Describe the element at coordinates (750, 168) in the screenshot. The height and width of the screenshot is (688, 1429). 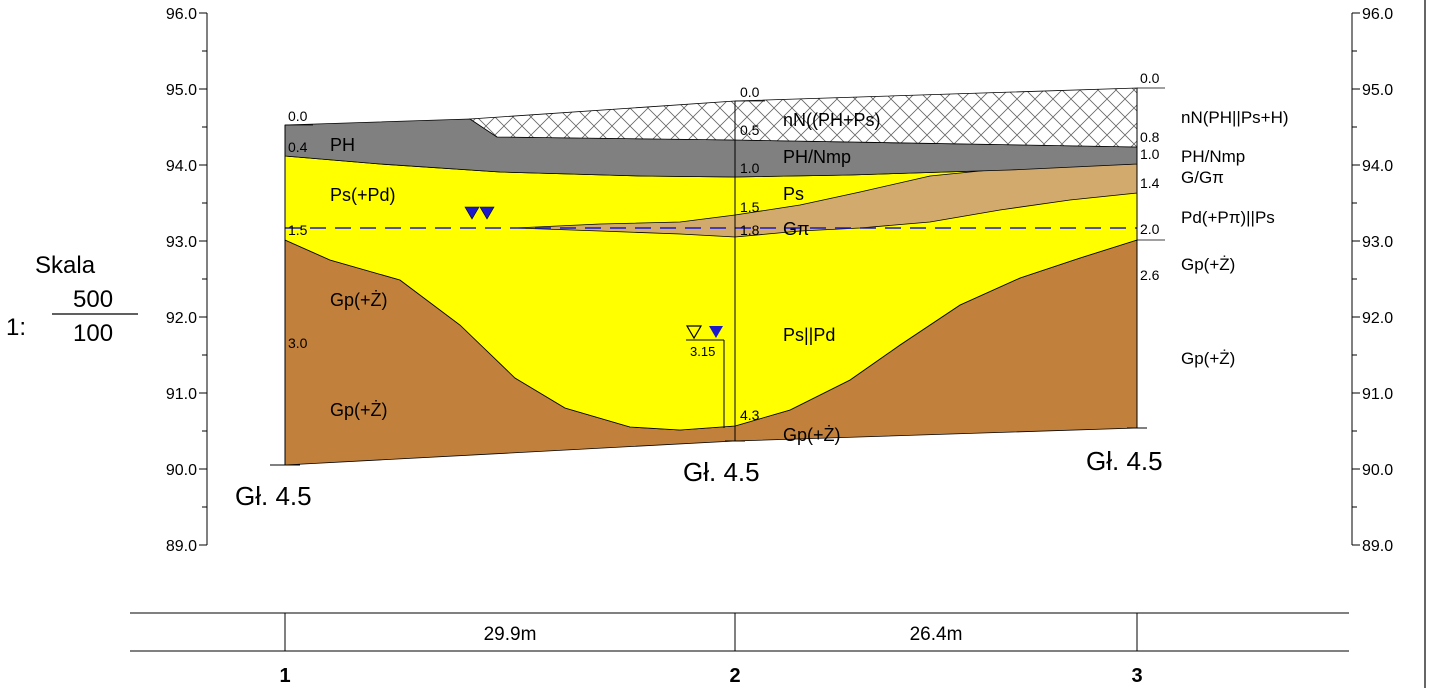
I see `b2-depth-3: 1.0` at that location.